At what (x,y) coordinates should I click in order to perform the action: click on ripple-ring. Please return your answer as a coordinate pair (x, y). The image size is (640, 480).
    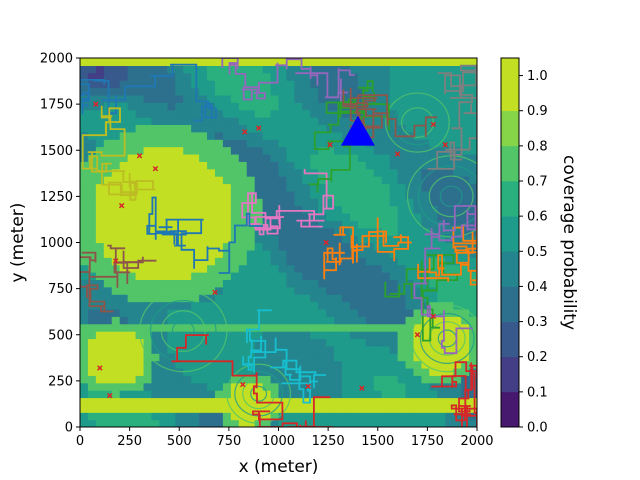
    Looking at the image, I should click on (183, 331).